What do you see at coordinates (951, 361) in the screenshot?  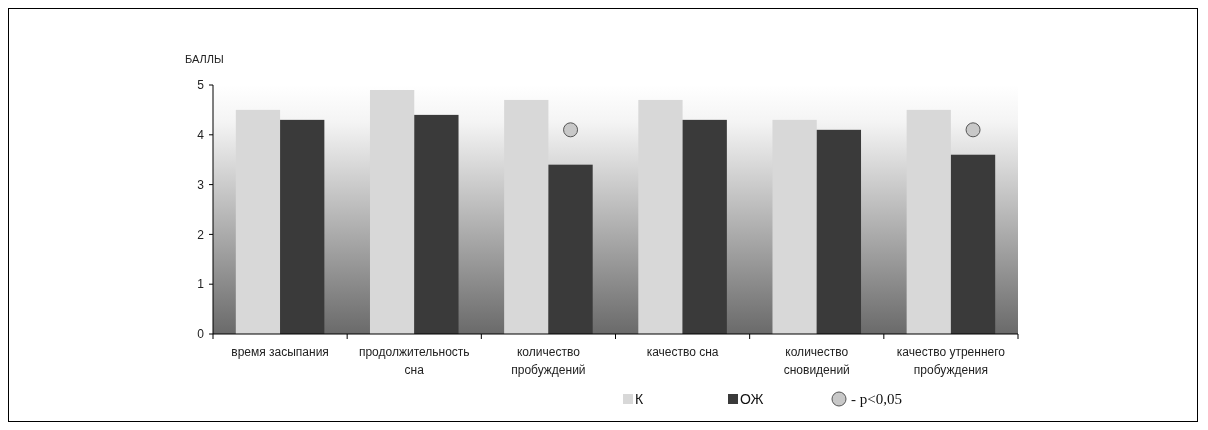 I see `x-tick-label: качество утреннего пробуждения` at bounding box center [951, 361].